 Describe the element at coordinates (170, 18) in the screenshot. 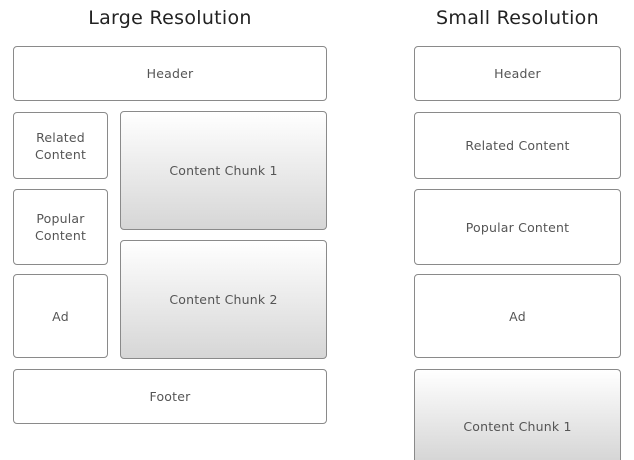

I see `large-resolution-title: Large Resolution` at that location.